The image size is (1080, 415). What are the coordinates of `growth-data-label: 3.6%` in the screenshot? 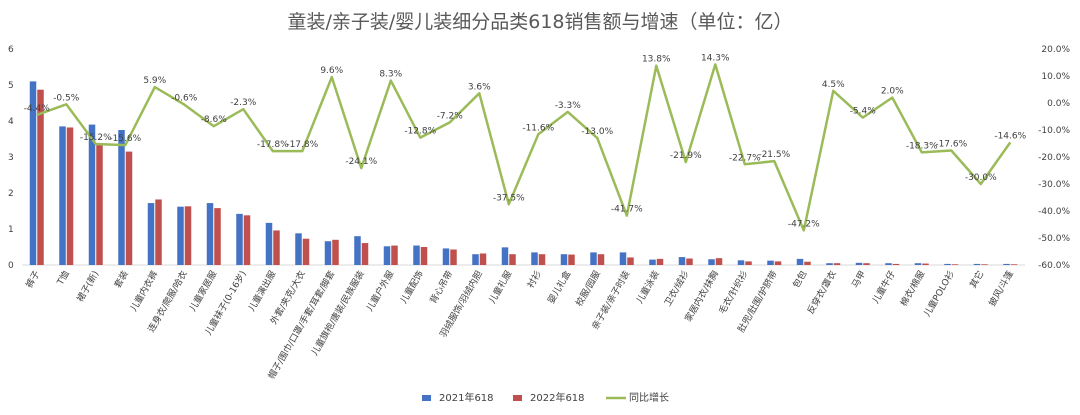 It's located at (479, 87).